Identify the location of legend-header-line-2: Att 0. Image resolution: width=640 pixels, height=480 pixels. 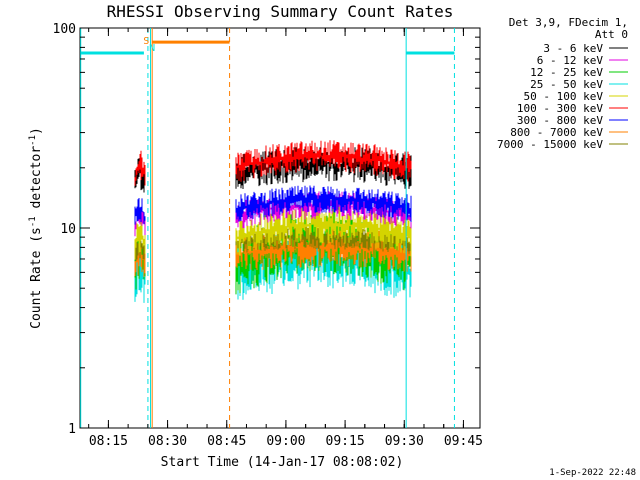
(611, 34).